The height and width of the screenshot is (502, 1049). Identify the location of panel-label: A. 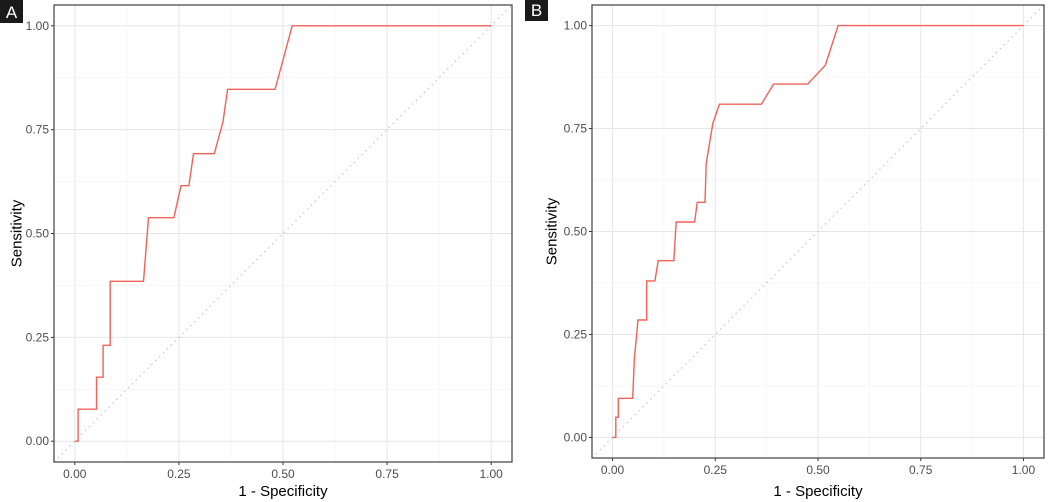
(12, 12).